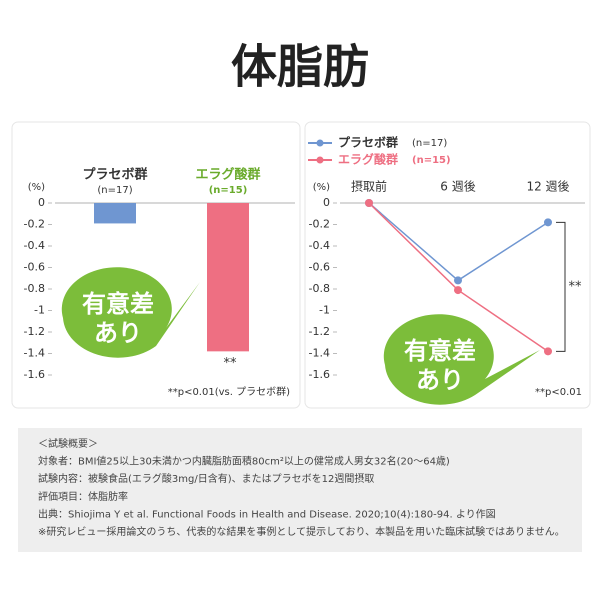 The width and height of the screenshot is (600, 604). I want to click on category-note: (n=17), so click(114, 190).